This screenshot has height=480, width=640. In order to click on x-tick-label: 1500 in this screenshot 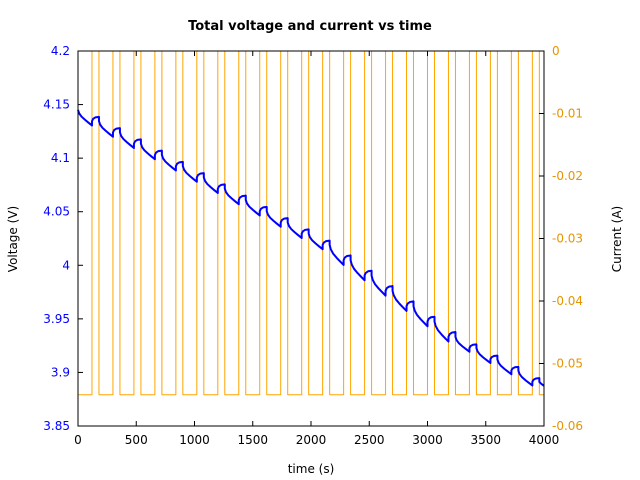, I will do `click(252, 440)`.